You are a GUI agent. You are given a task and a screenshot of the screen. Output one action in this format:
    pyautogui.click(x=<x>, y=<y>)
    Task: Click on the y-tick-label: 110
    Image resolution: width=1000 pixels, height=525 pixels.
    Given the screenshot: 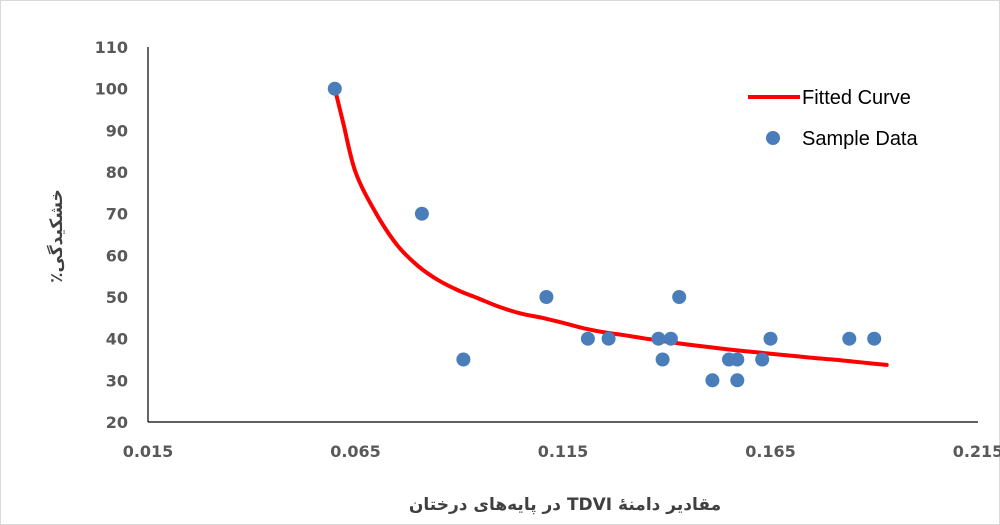 What is the action you would take?
    pyautogui.click(x=111, y=47)
    